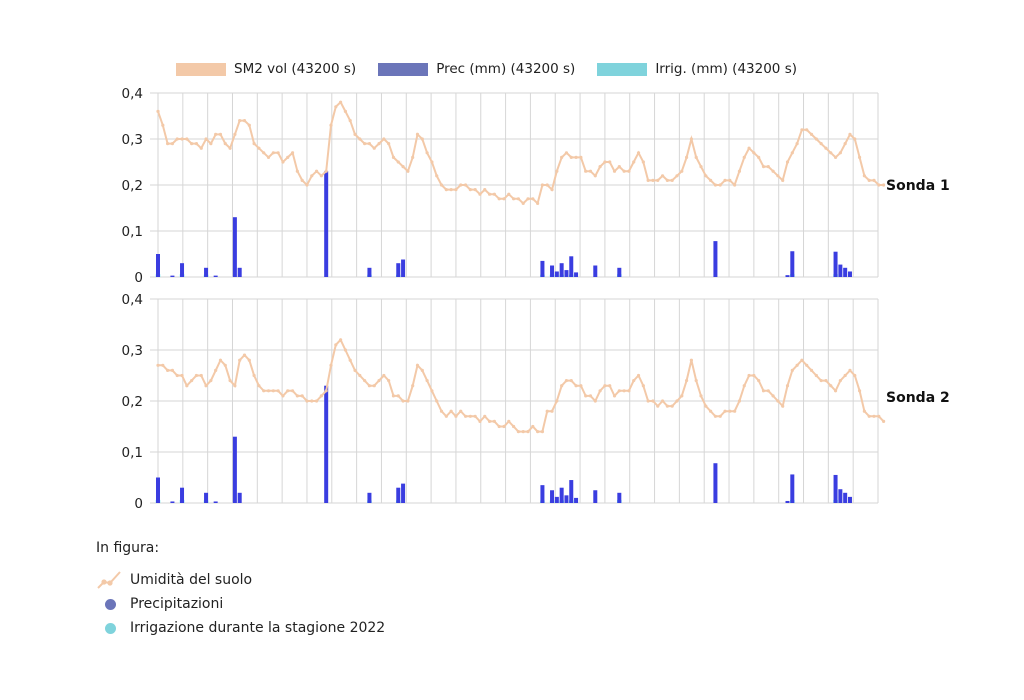  I want to click on soil-moisture-line, so click(521, 385).